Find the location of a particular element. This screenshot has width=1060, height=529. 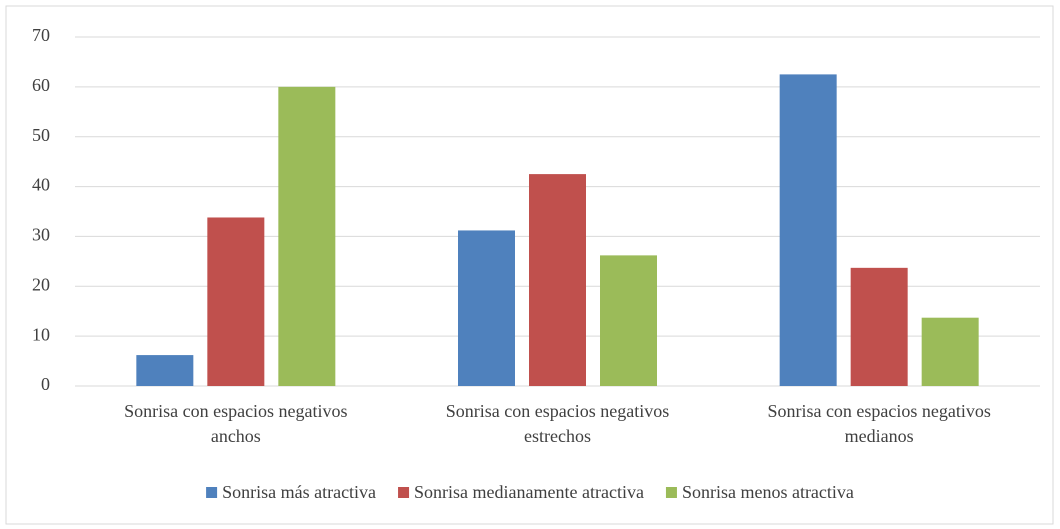

x-tick-label: Sonrisa con espacios negativos medianos is located at coordinates (878, 423).